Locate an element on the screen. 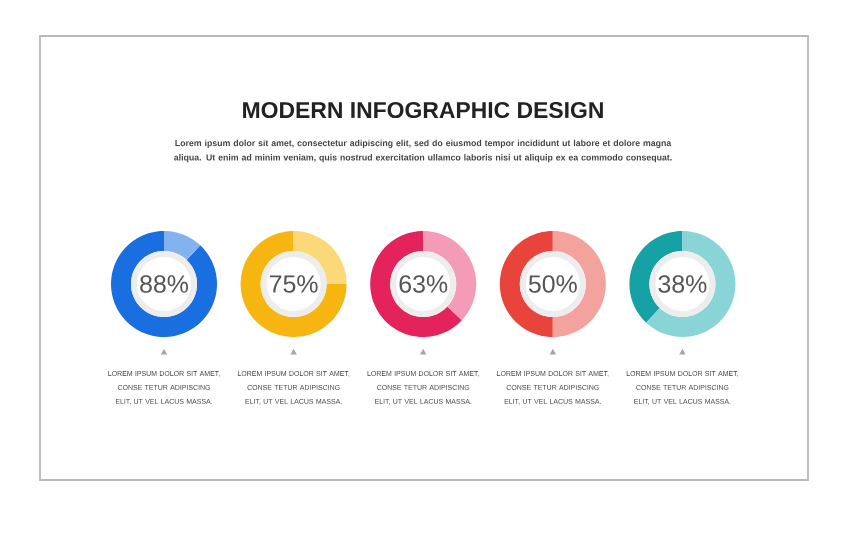  text: 38% is located at coordinates (682, 284).